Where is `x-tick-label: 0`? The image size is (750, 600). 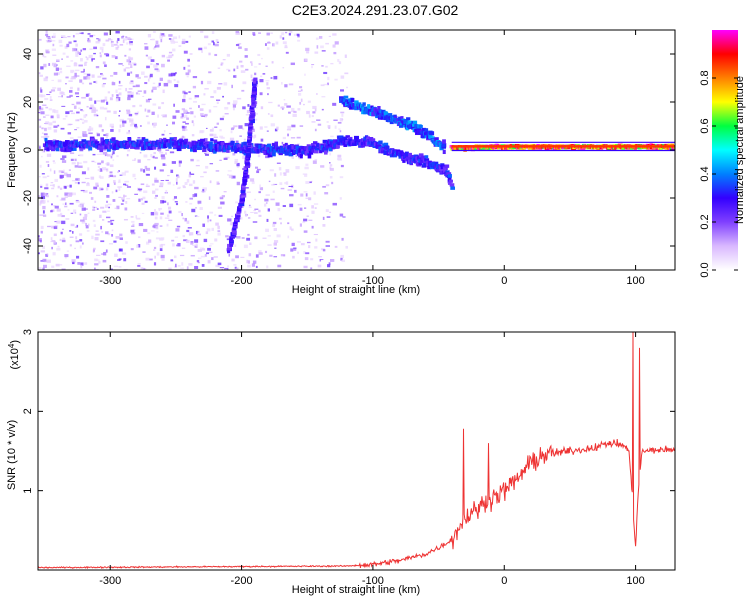
x-tick-label: 0 is located at coordinates (504, 281).